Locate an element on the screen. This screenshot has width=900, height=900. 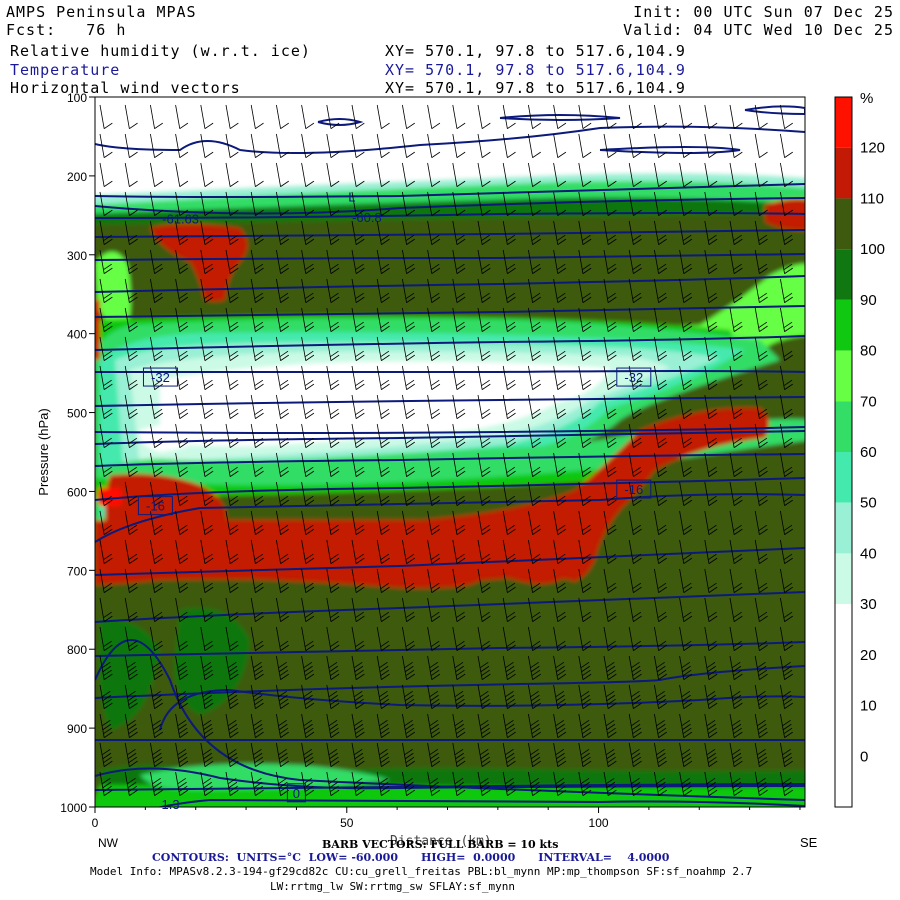
field-name-wind: Horizontal wind vectors is located at coordinates (125, 88).